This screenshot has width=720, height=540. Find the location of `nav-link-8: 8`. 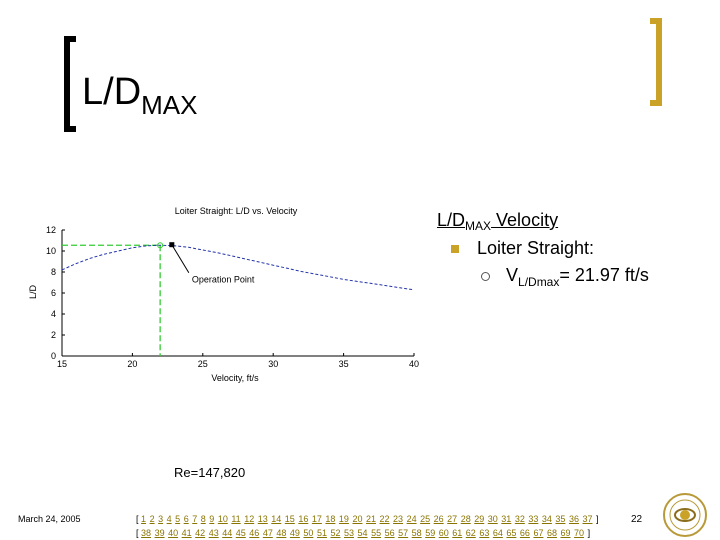

nav-link-8: 8 is located at coordinates (203, 519).